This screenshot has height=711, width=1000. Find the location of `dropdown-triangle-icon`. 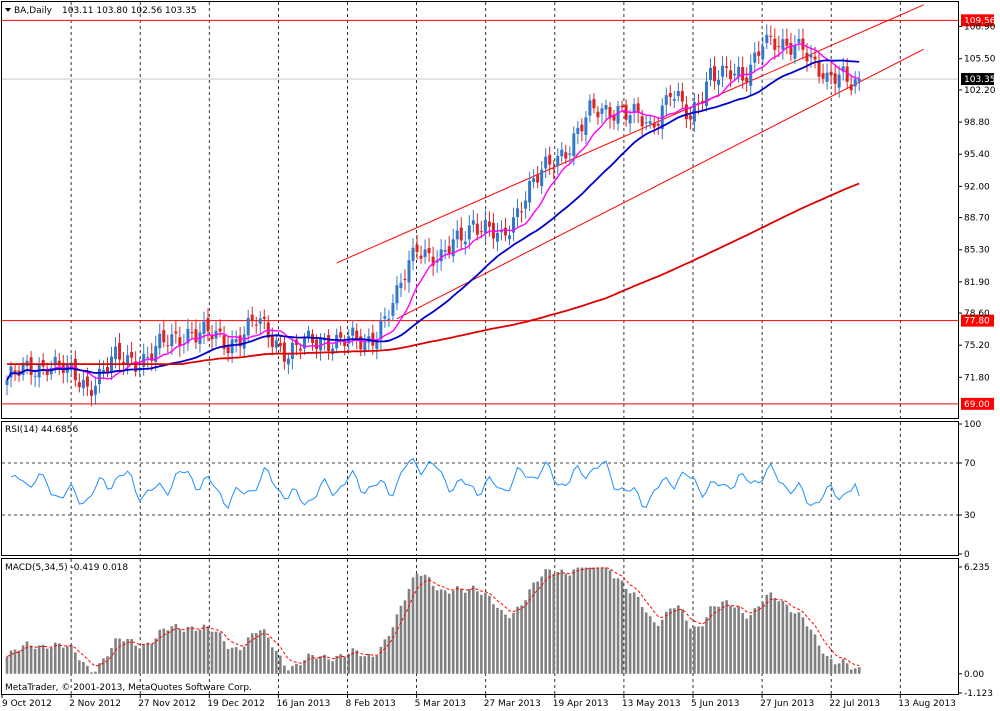

dropdown-triangle-icon is located at coordinates (8, 10).